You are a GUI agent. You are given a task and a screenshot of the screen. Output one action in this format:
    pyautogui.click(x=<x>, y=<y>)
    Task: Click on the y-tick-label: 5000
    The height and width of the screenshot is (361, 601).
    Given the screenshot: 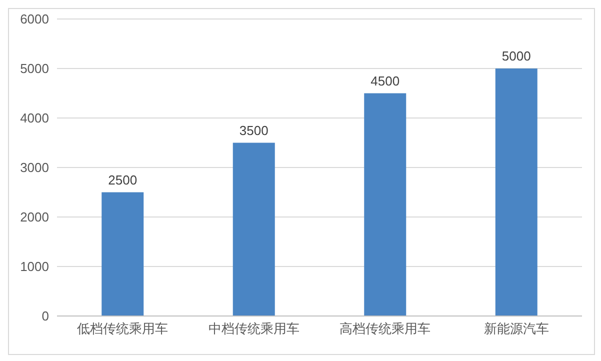 What is the action you would take?
    pyautogui.click(x=34, y=68)
    